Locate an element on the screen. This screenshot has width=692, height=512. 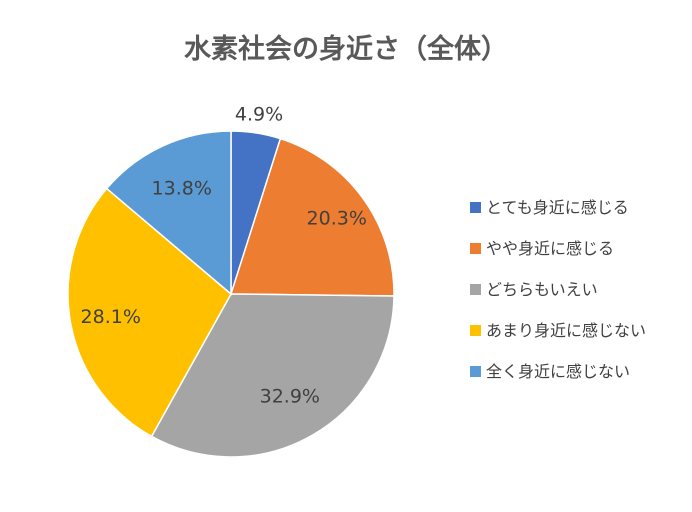
legend-label: どちらもいえい is located at coordinates (542, 289).